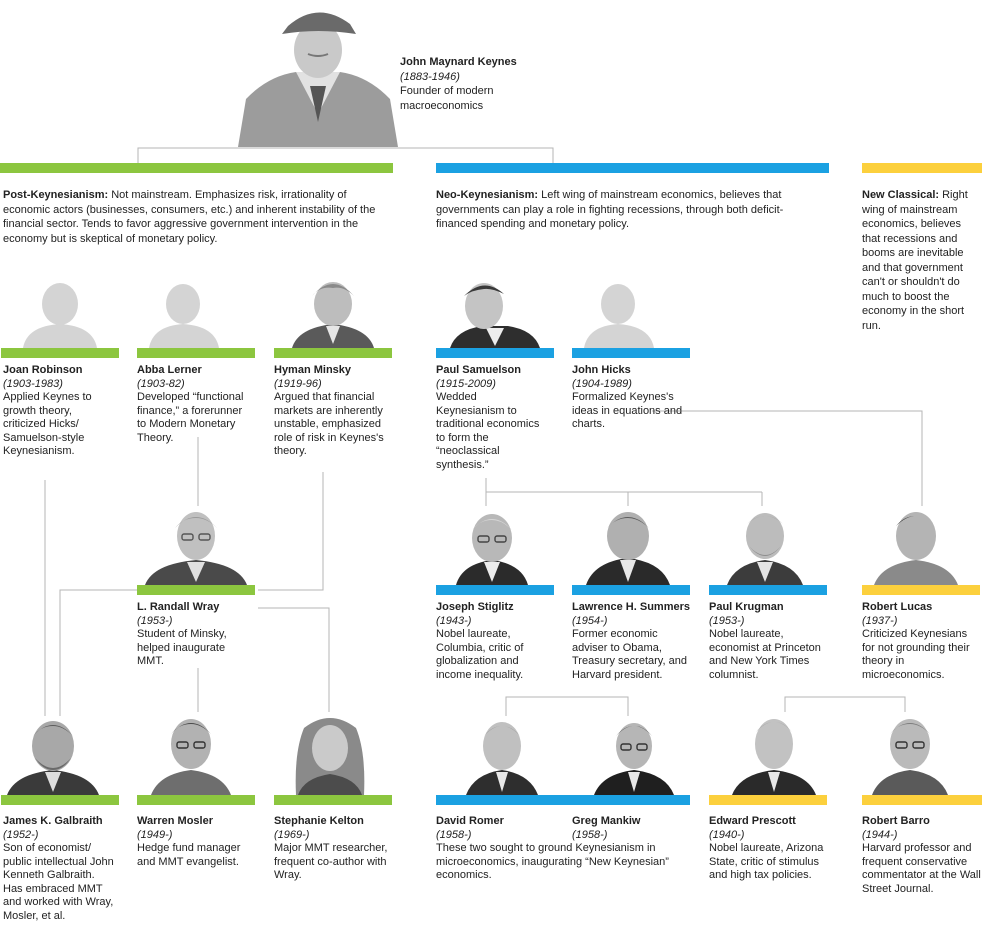 The image size is (982, 936). Describe the element at coordinates (196, 548) in the screenshot. I see `portrait-wray-icon` at that location.